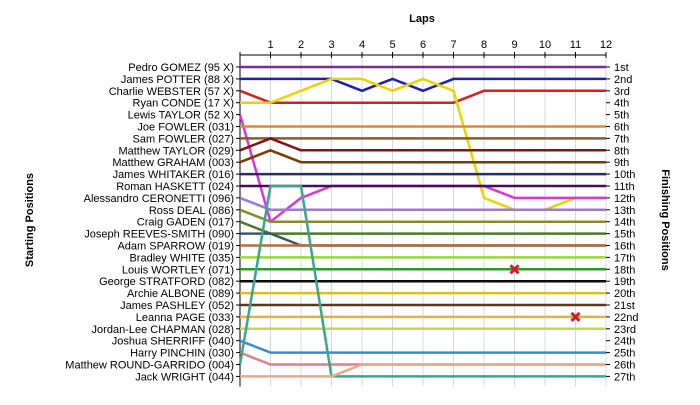  What do you see at coordinates (163, 330) in the screenshot?
I see `starting-position-label: Jordan-Lee CHAPMAN (028)` at bounding box center [163, 330].